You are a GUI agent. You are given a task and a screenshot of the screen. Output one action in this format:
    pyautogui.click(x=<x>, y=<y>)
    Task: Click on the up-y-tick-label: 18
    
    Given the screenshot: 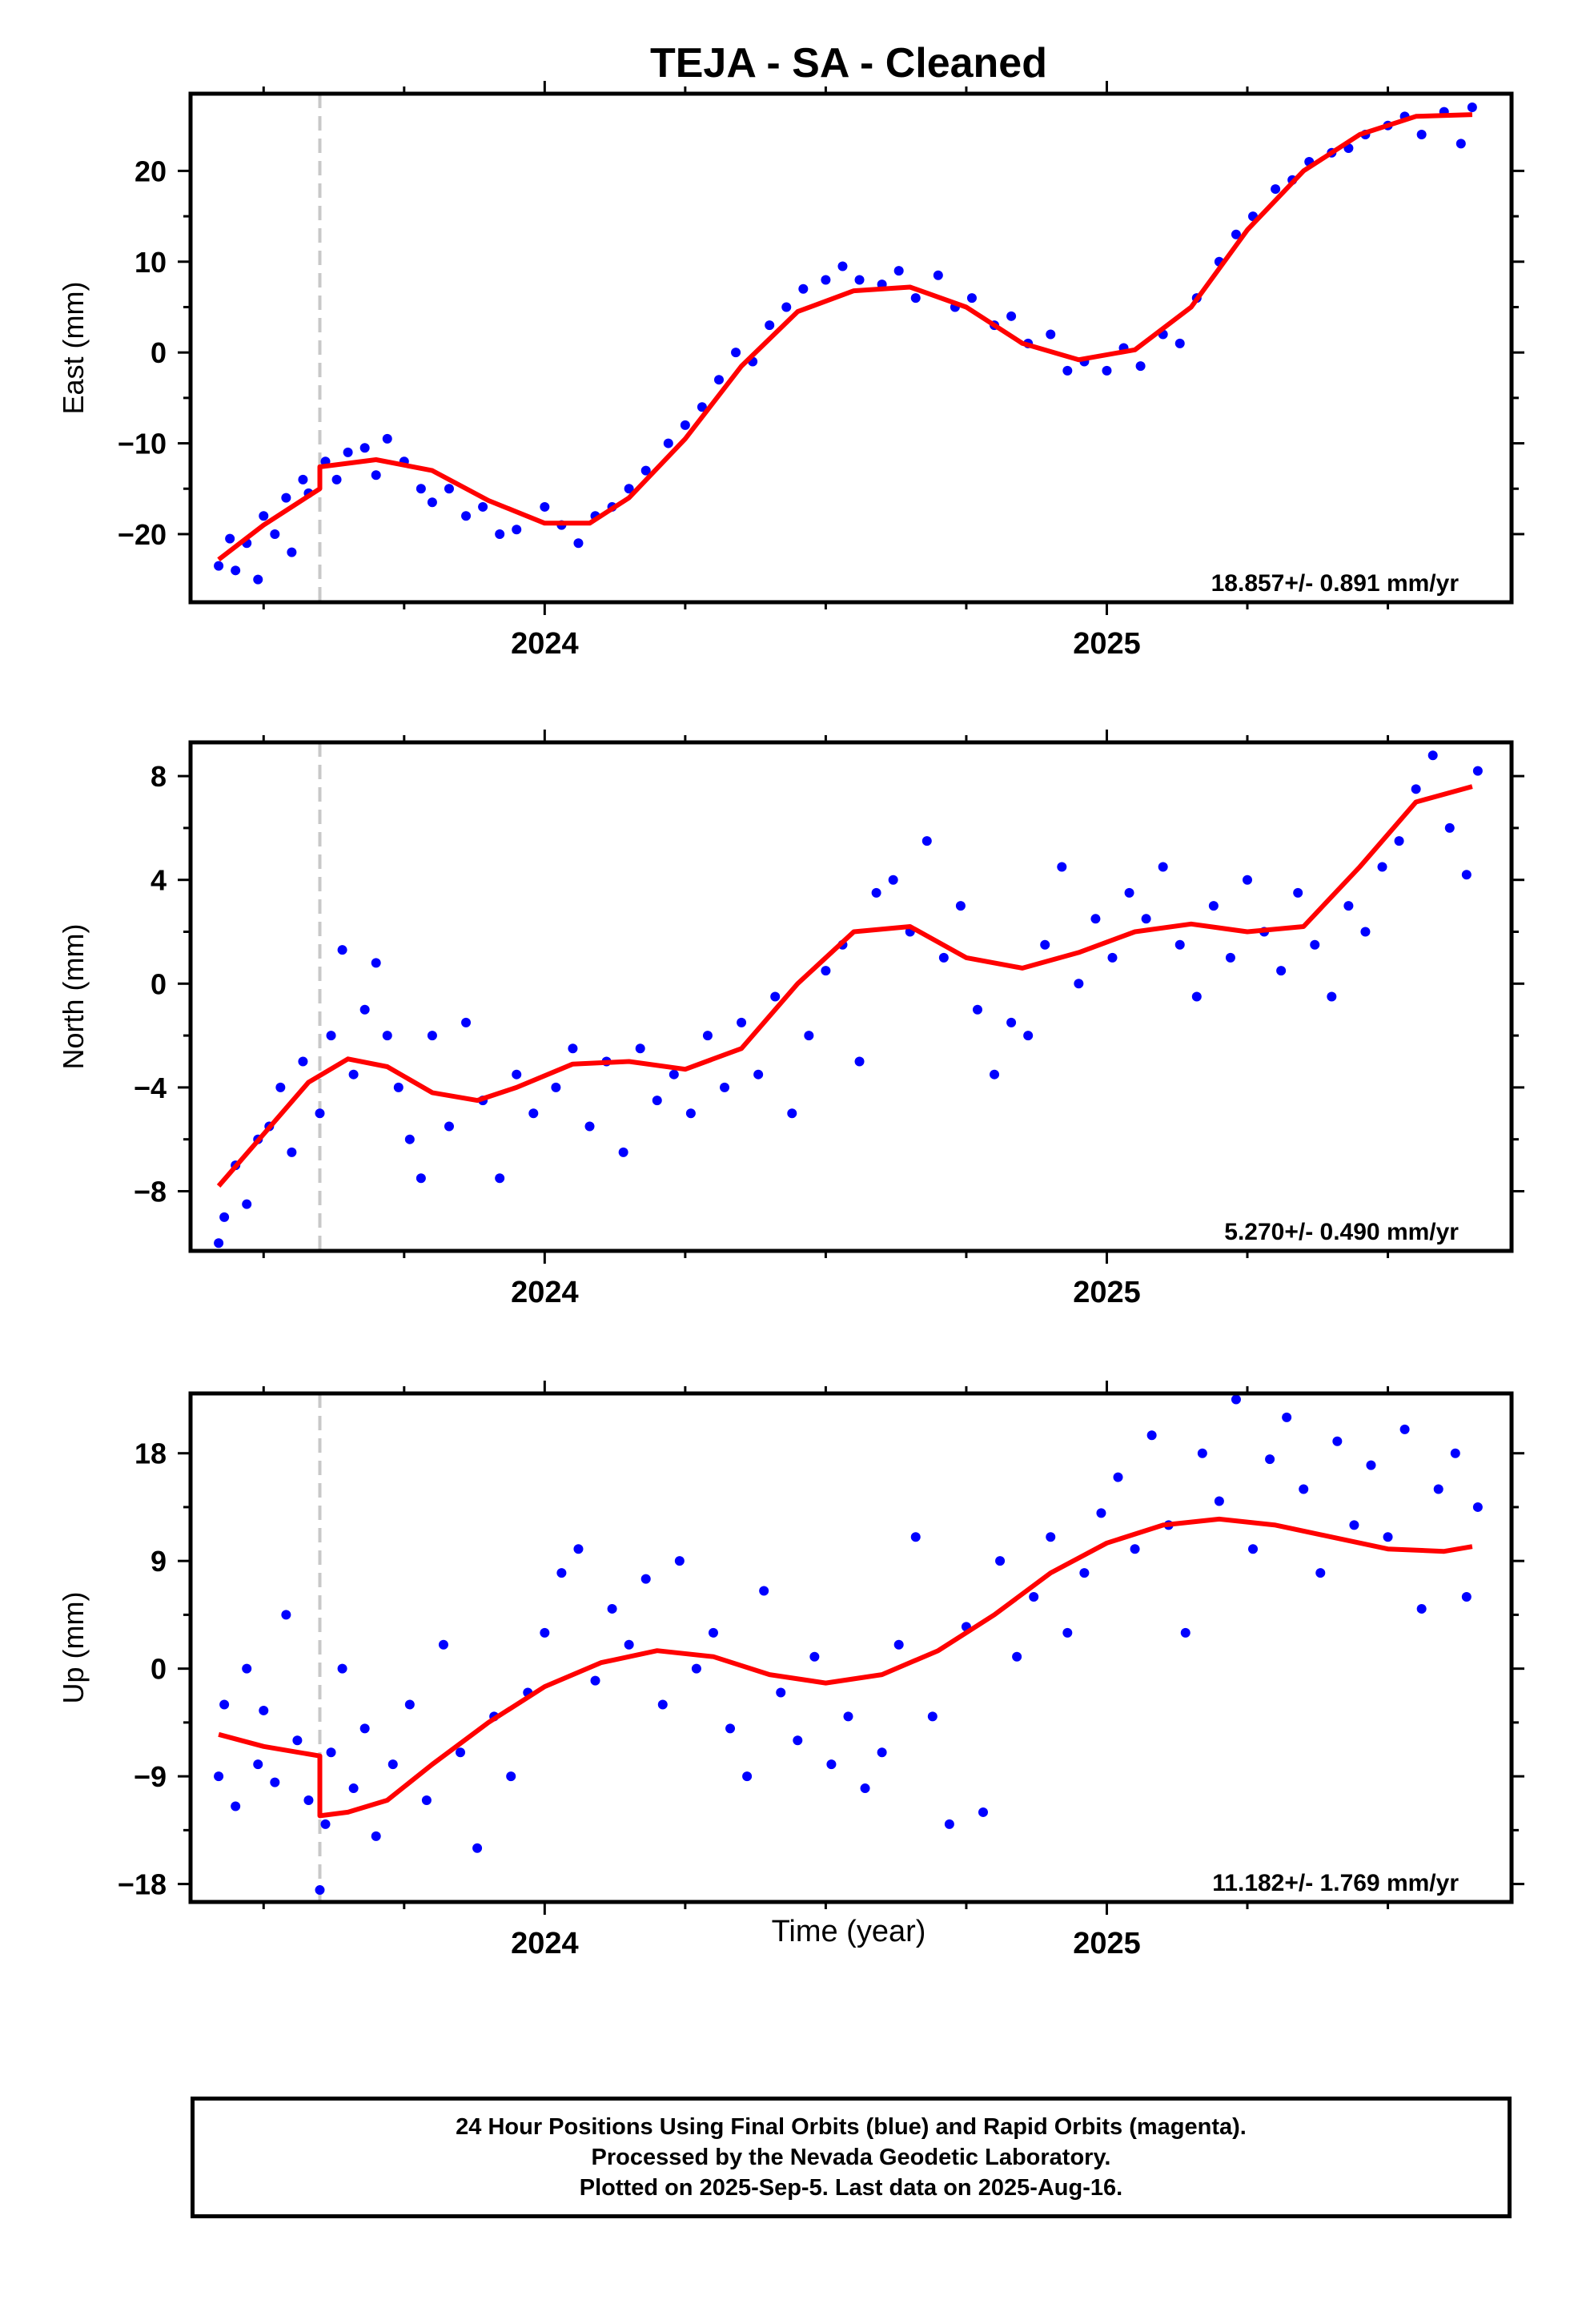 What is the action you would take?
    pyautogui.click(x=151, y=1453)
    